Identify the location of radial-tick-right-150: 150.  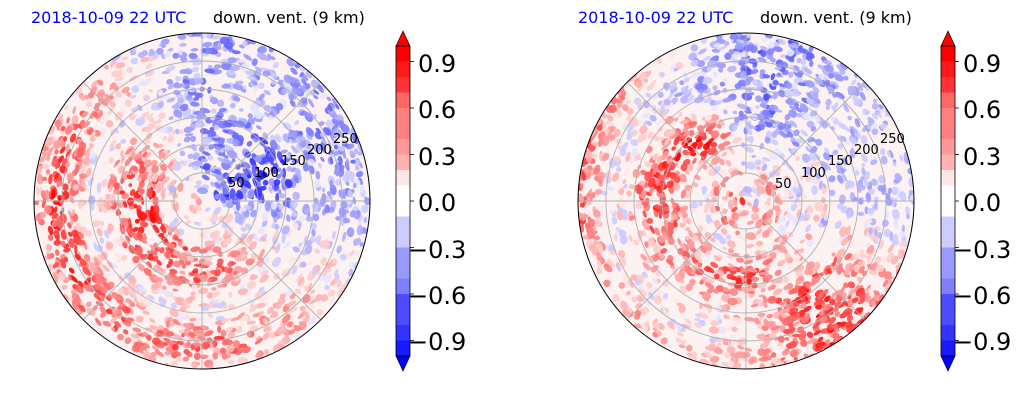
(840, 161).